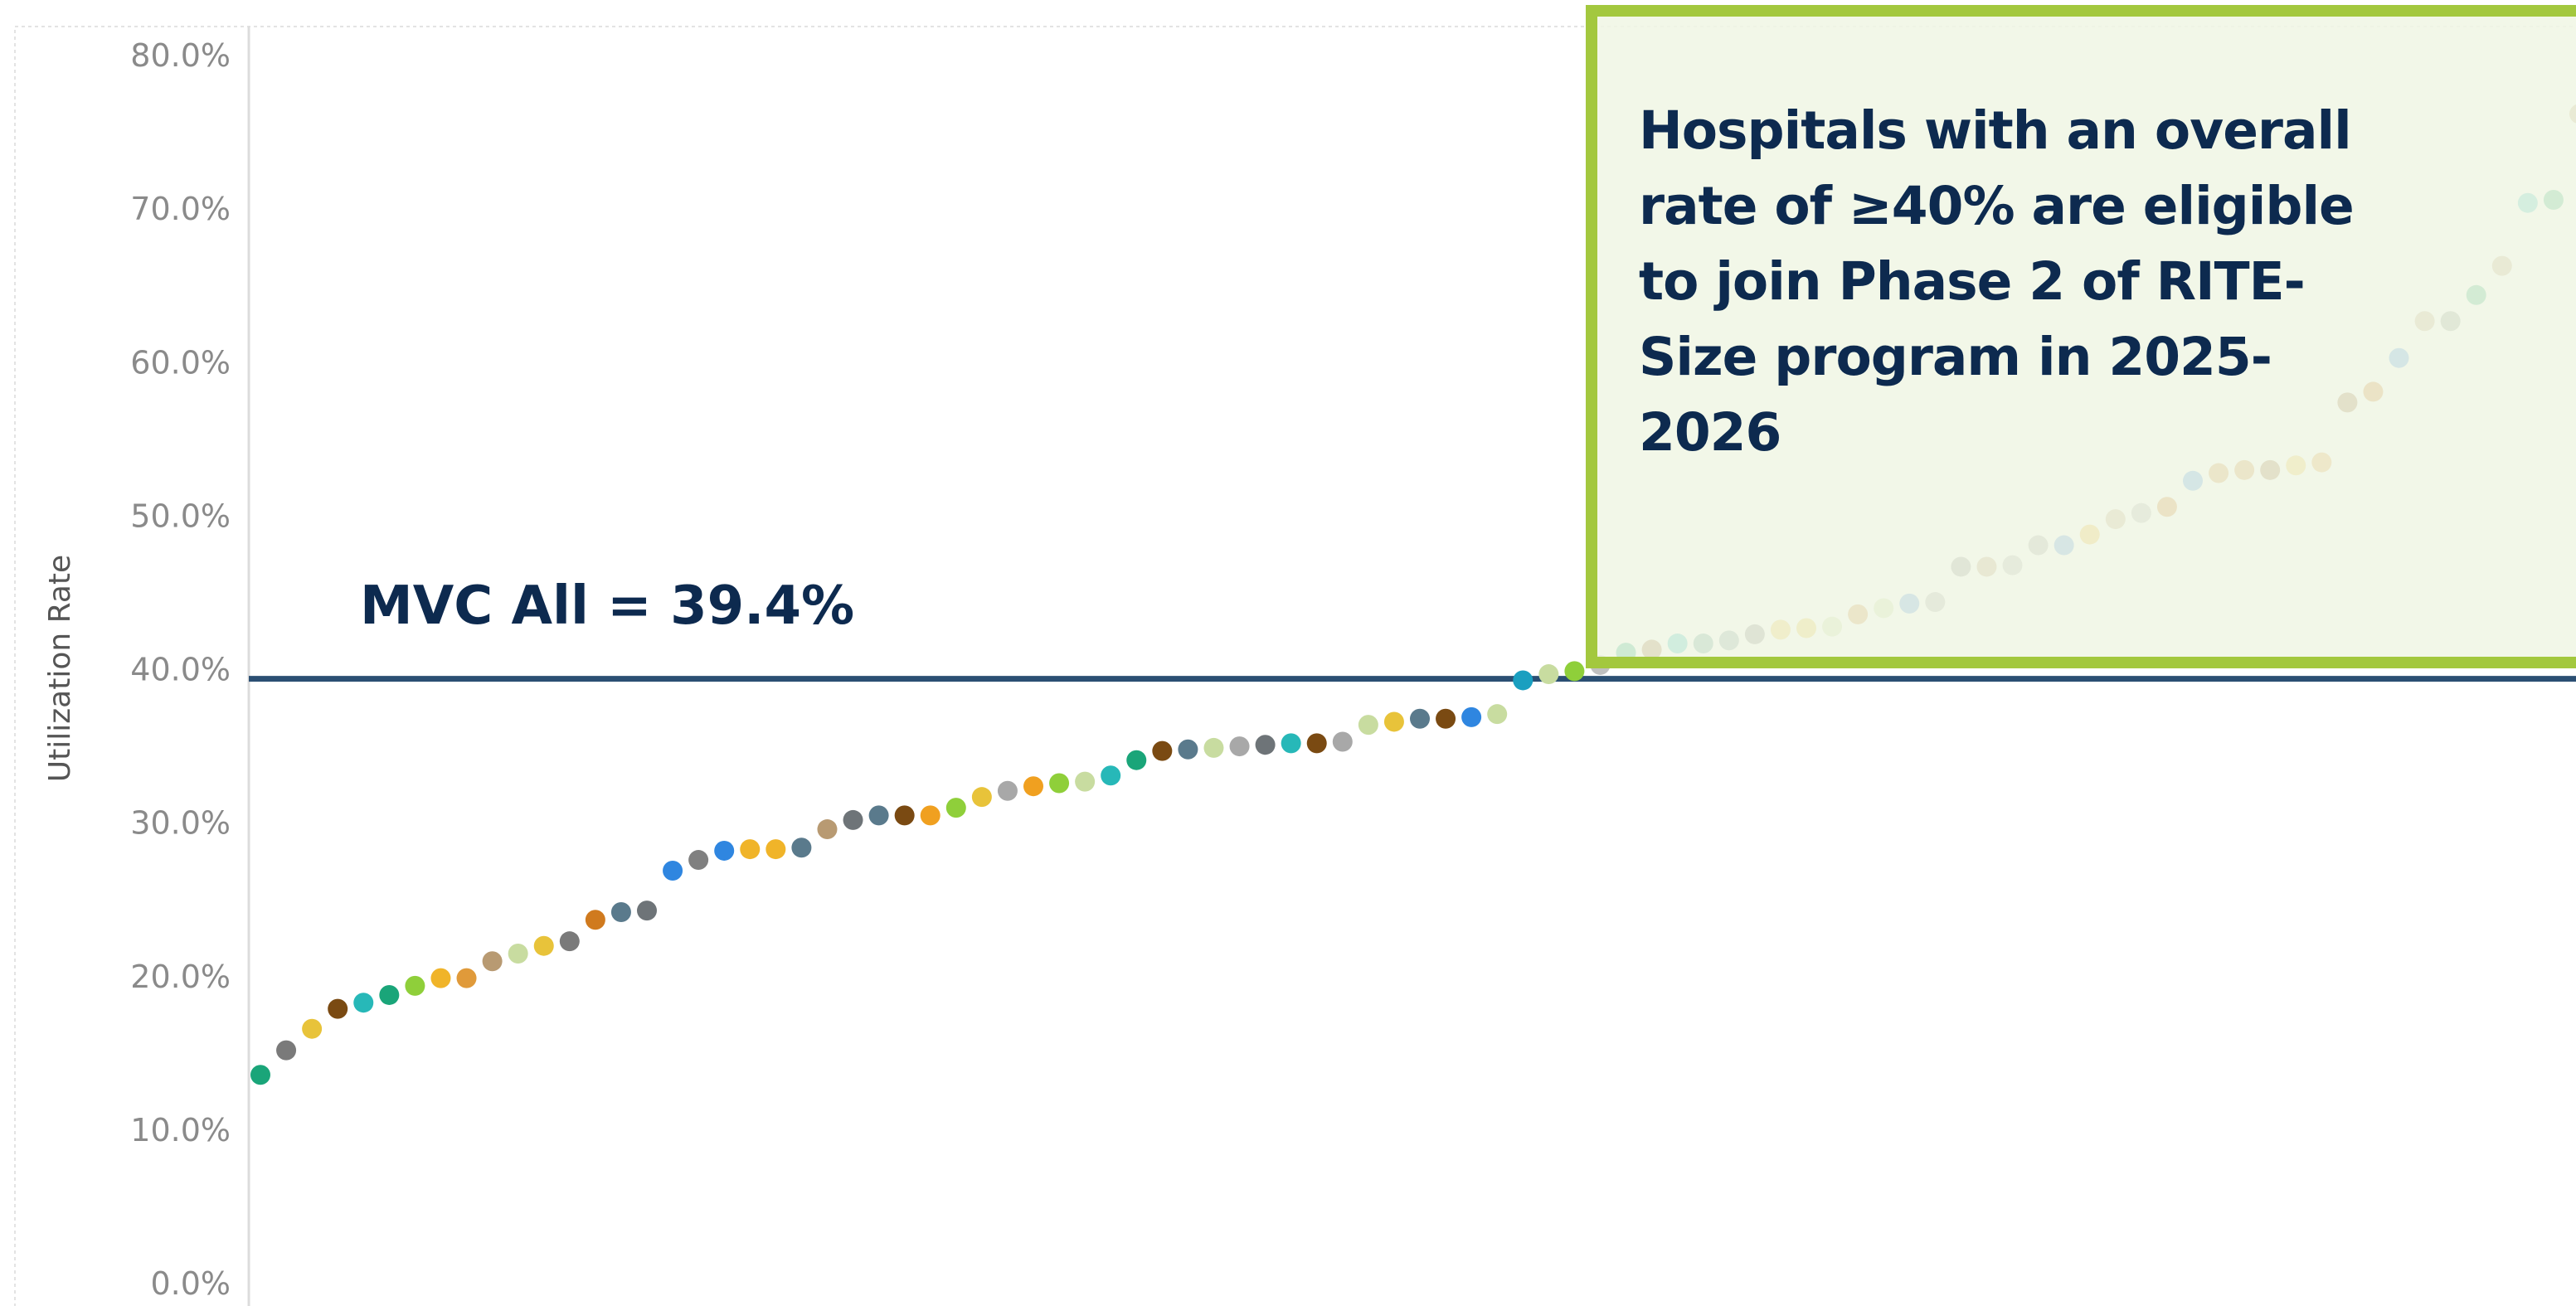 This screenshot has height=1306, width=2576. I want to click on y-tick-label: 10.0%, so click(181, 1130).